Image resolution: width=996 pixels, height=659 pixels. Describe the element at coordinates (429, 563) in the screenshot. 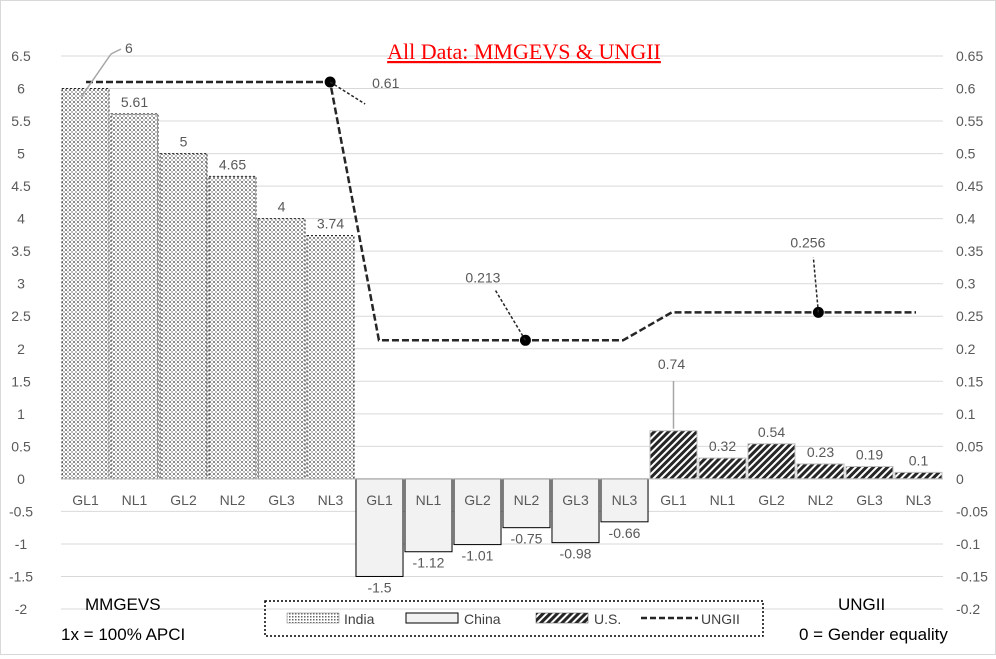

I see `data-label: -1.12` at that location.